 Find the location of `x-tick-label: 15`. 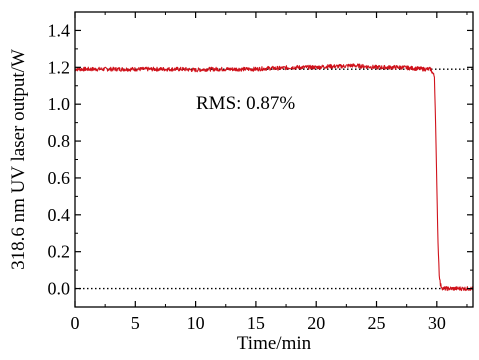

x-tick-label: 15 is located at coordinates (256, 323).